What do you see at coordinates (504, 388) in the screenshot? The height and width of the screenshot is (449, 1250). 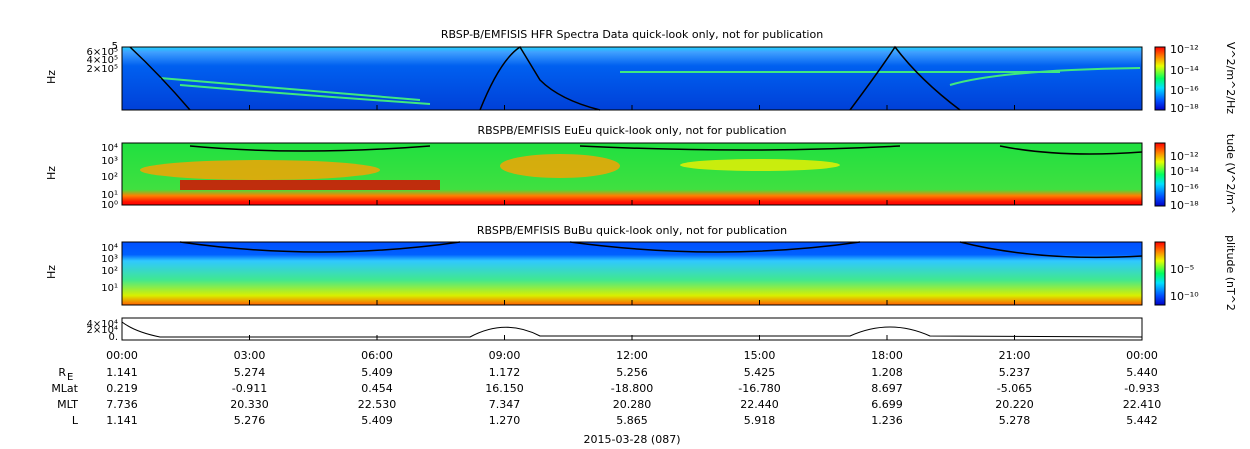 I see `ephemeris-value: 16.150` at bounding box center [504, 388].